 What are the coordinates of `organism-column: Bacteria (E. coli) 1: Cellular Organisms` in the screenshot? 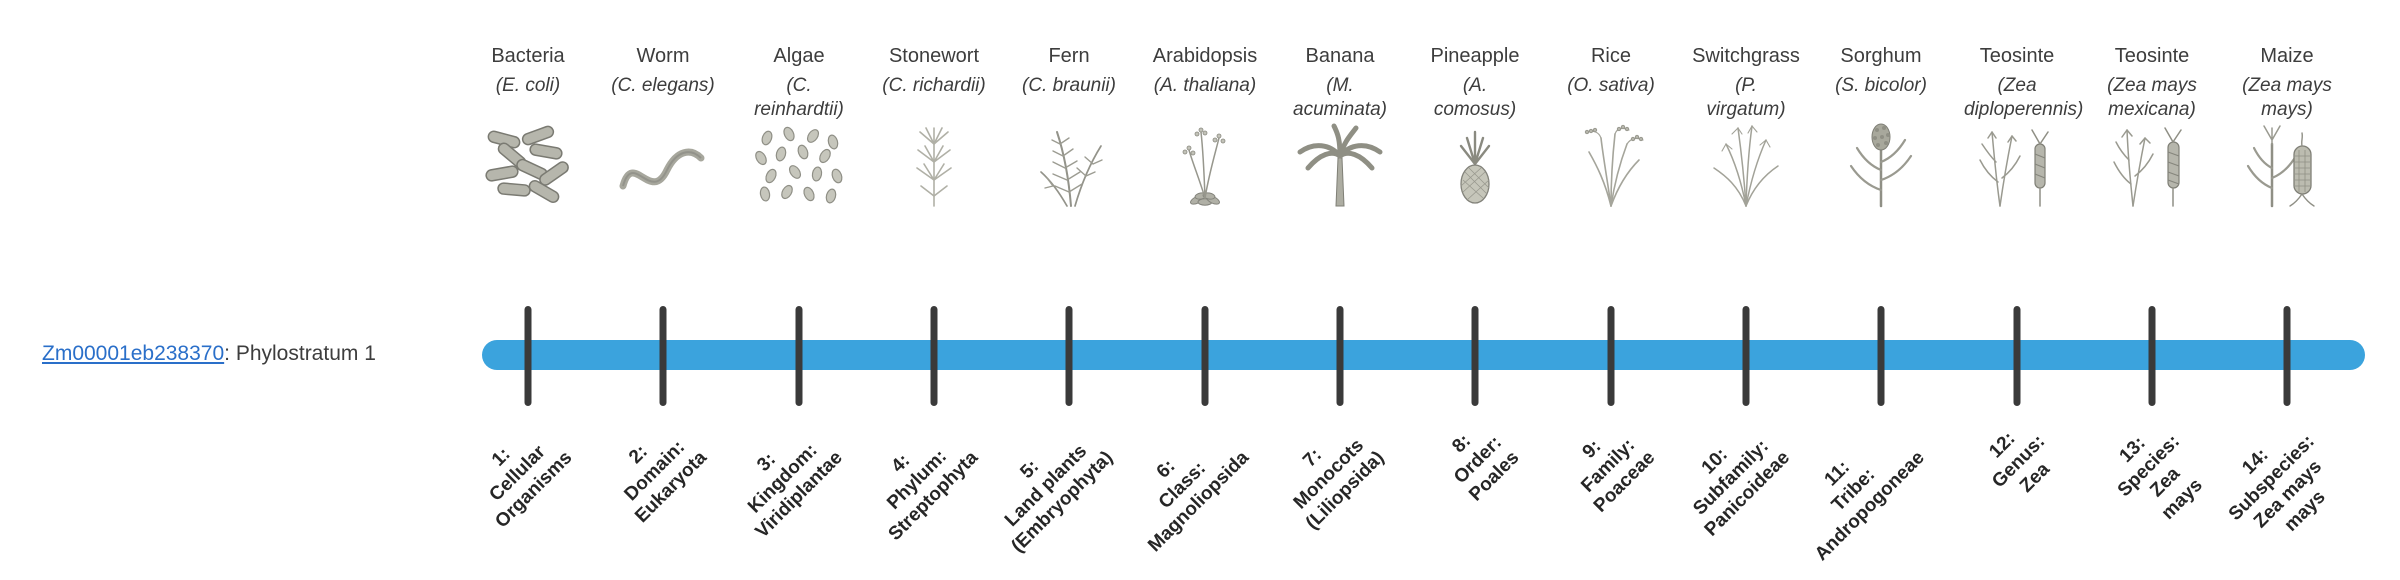 It's located at (528, 266).